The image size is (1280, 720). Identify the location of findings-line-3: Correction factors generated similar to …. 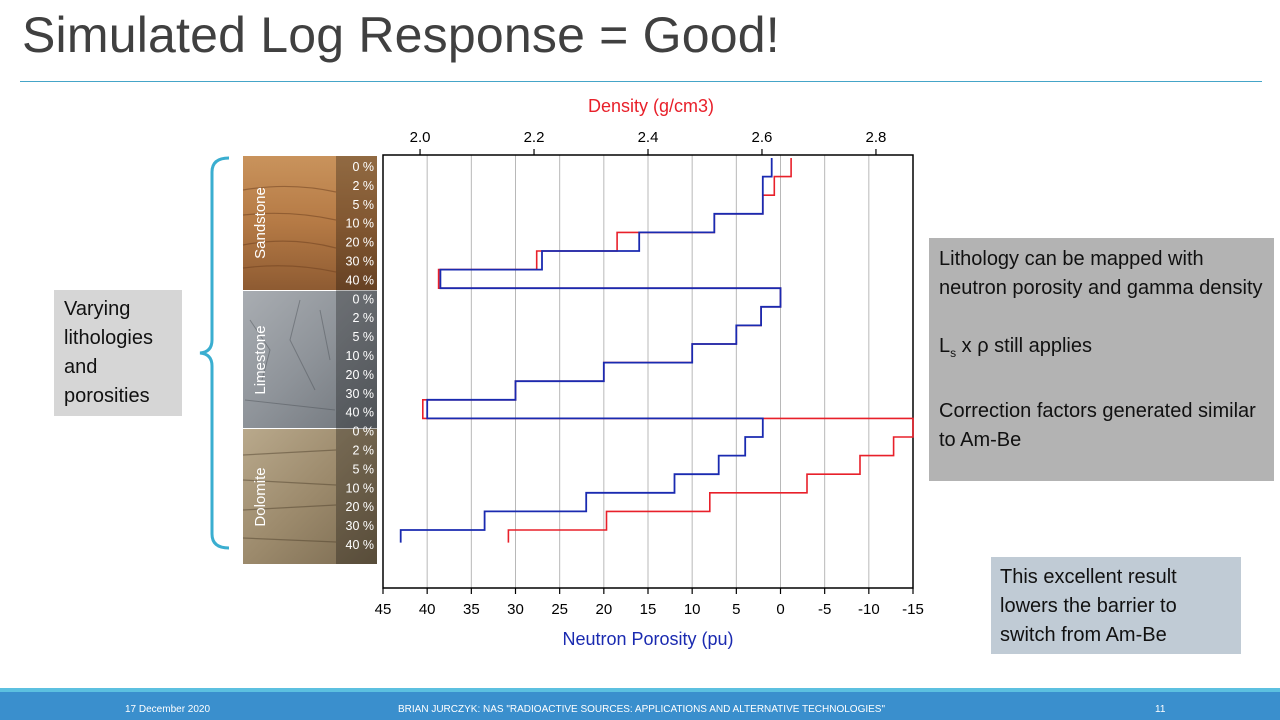
(1097, 425).